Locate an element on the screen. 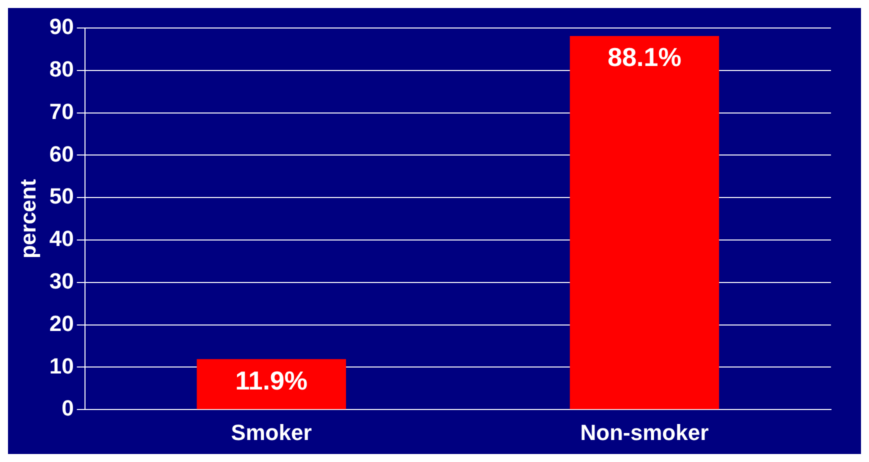  y-tick-label: 10 is located at coordinates (61, 365).